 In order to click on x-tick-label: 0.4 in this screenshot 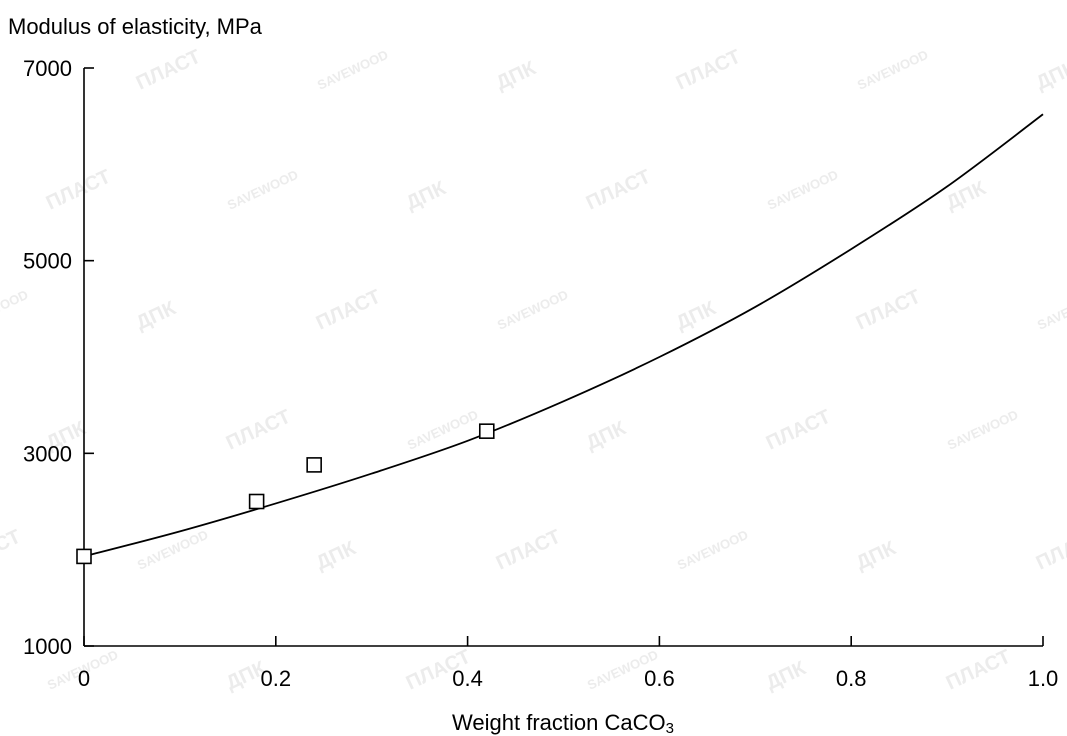, I will do `click(467, 678)`.